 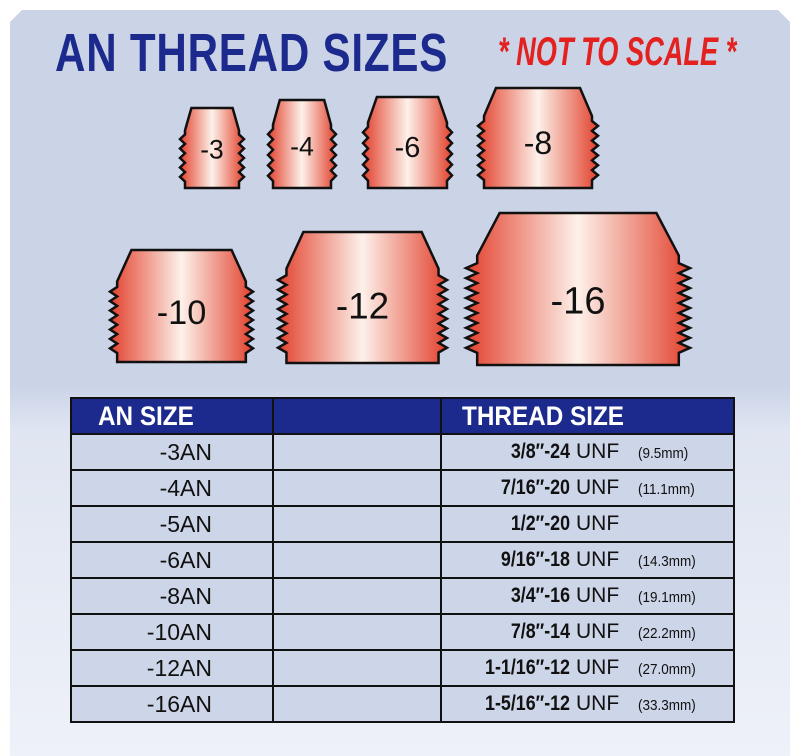 I want to click on thread-mm: (9.5mm), so click(x=663, y=453).